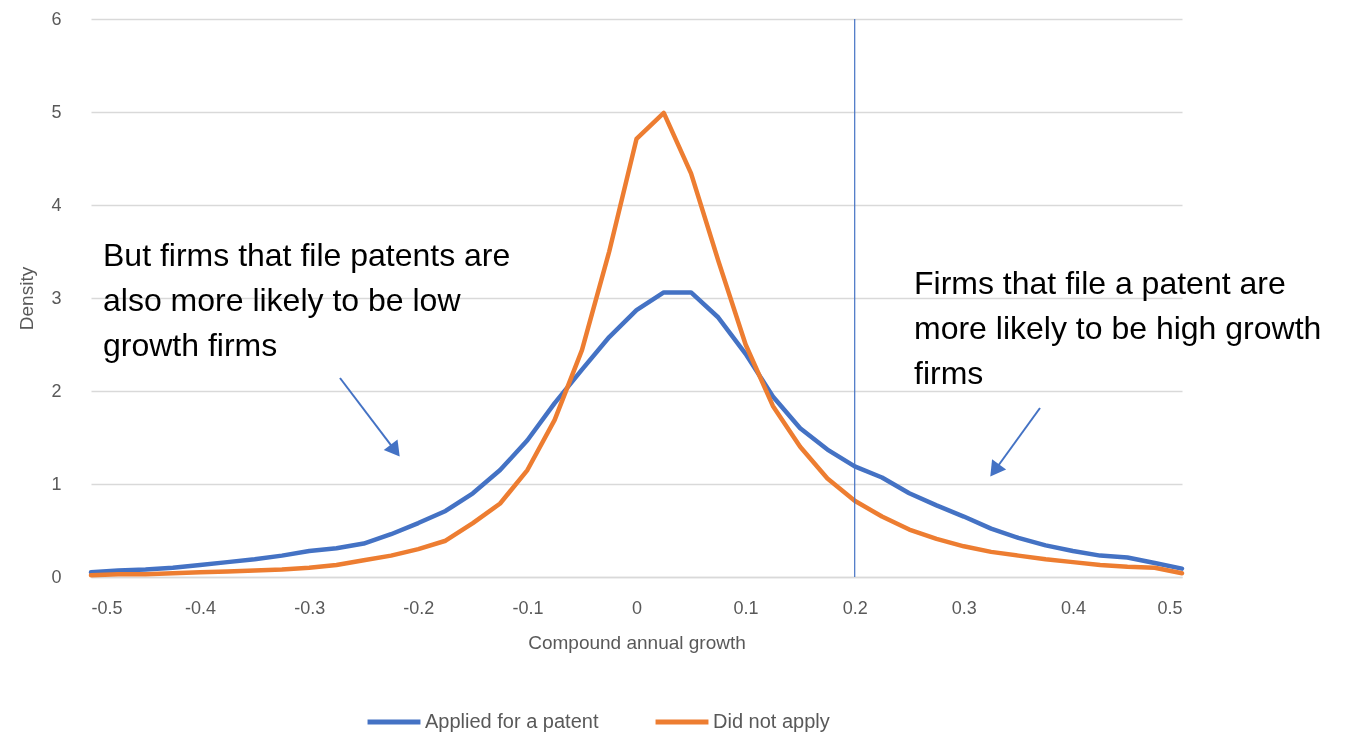 The width and height of the screenshot is (1371, 736). What do you see at coordinates (56, 111) in the screenshot?
I see `y-tick-label: 5` at bounding box center [56, 111].